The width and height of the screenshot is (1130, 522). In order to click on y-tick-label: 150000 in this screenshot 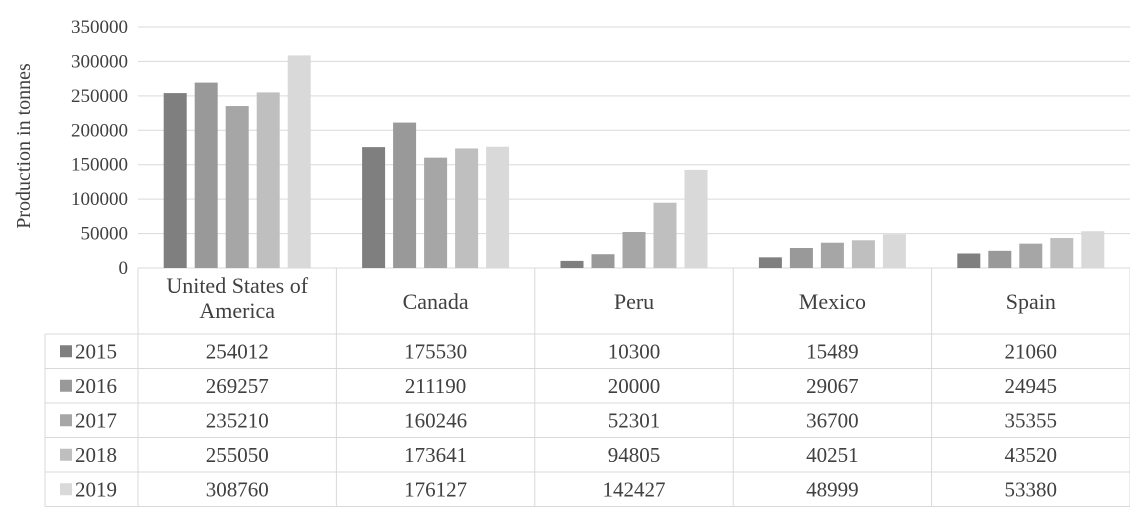, I will do `click(99, 165)`.